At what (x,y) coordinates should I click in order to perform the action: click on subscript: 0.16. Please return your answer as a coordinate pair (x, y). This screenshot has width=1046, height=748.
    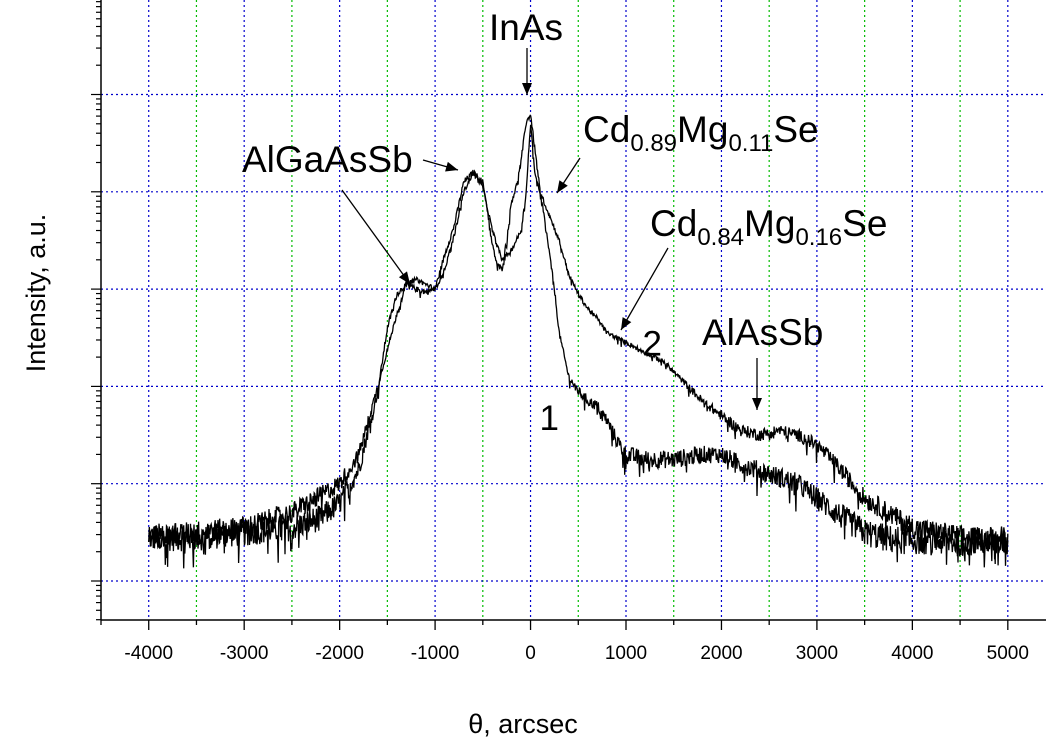
    Looking at the image, I should click on (818, 237).